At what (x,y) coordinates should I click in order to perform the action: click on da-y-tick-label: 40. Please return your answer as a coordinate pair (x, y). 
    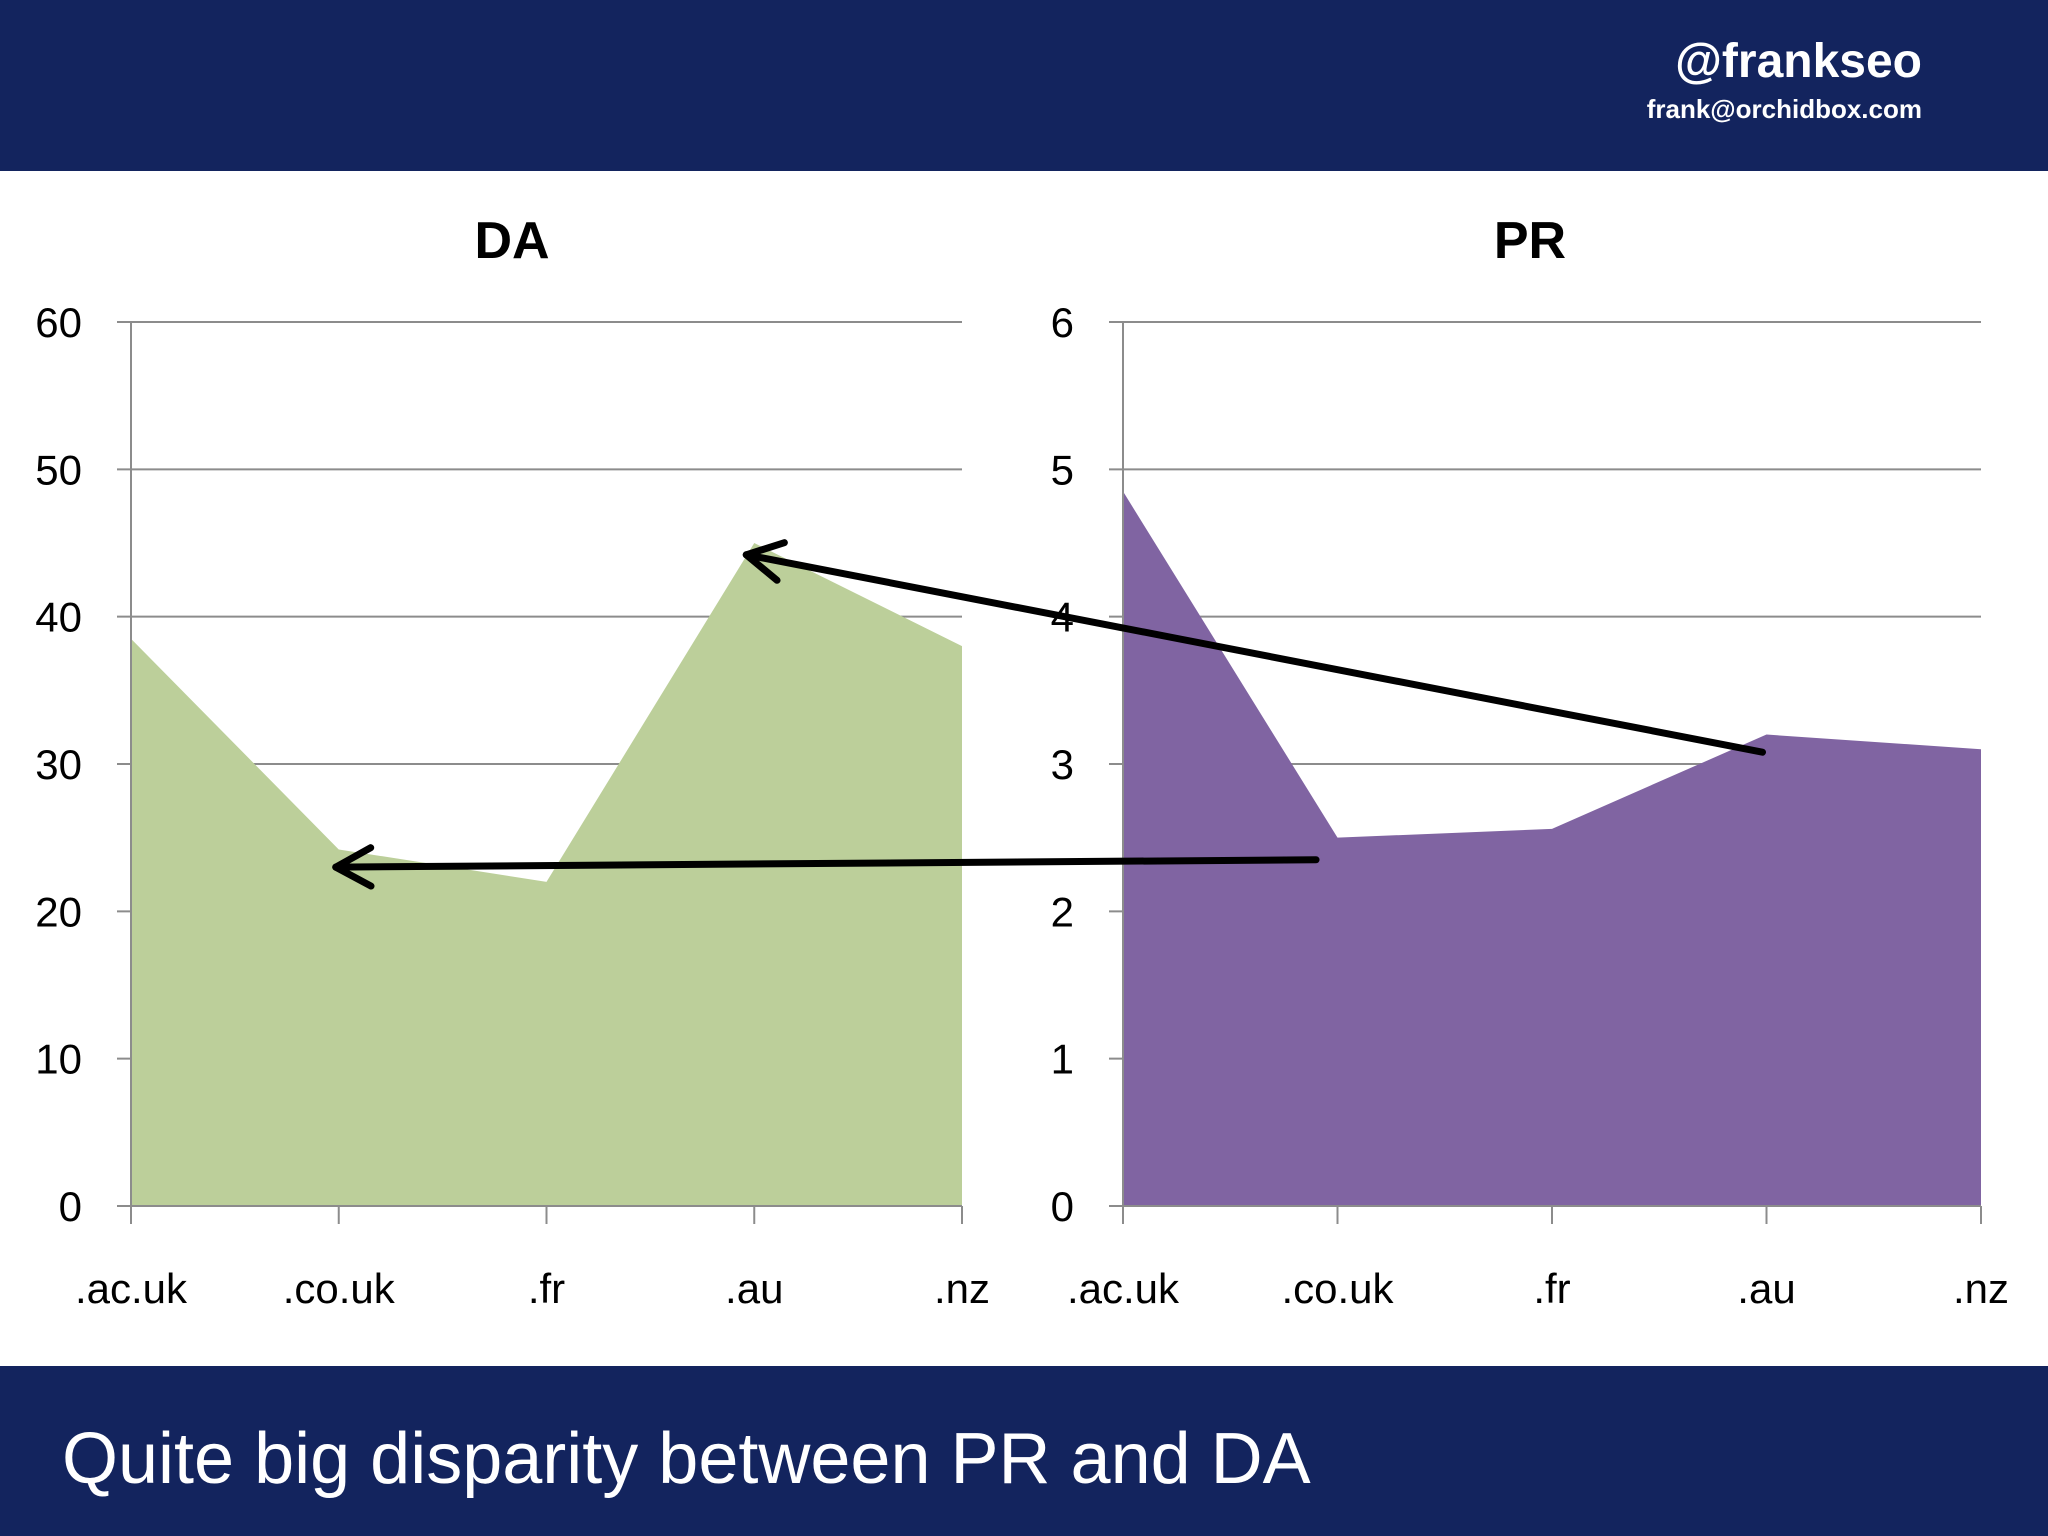
    Looking at the image, I should click on (58, 617).